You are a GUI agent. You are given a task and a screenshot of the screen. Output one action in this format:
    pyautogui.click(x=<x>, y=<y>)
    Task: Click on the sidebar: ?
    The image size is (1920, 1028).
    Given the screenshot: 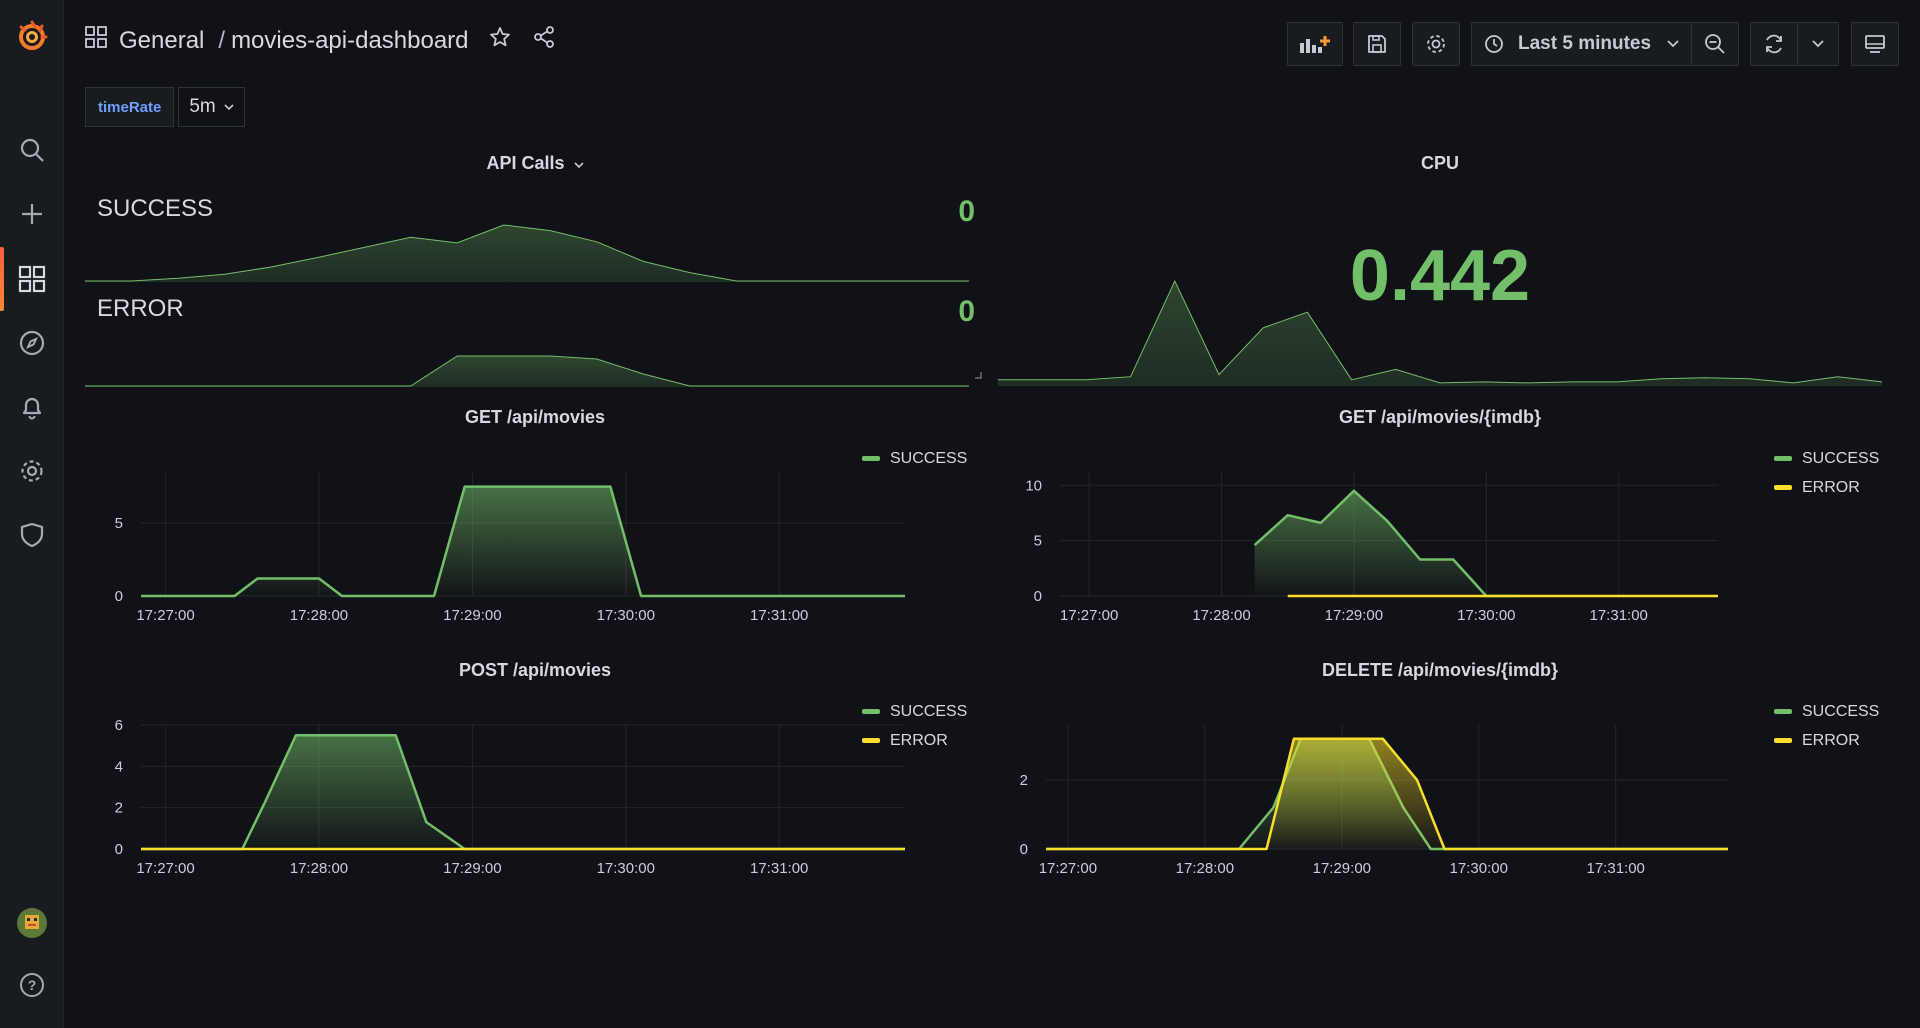 What is the action you would take?
    pyautogui.click(x=32, y=514)
    